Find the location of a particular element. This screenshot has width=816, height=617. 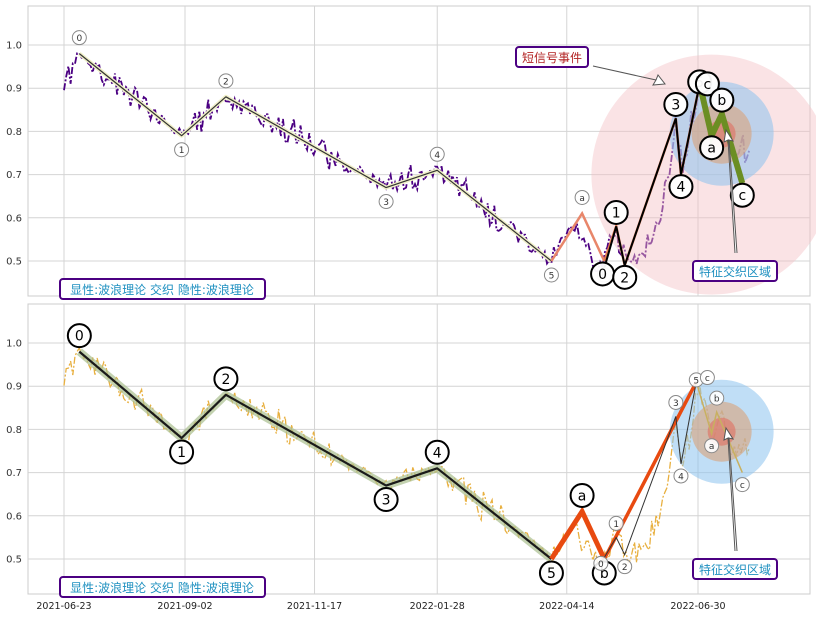

x-tick-label: 2022-06-30 is located at coordinates (697, 606).